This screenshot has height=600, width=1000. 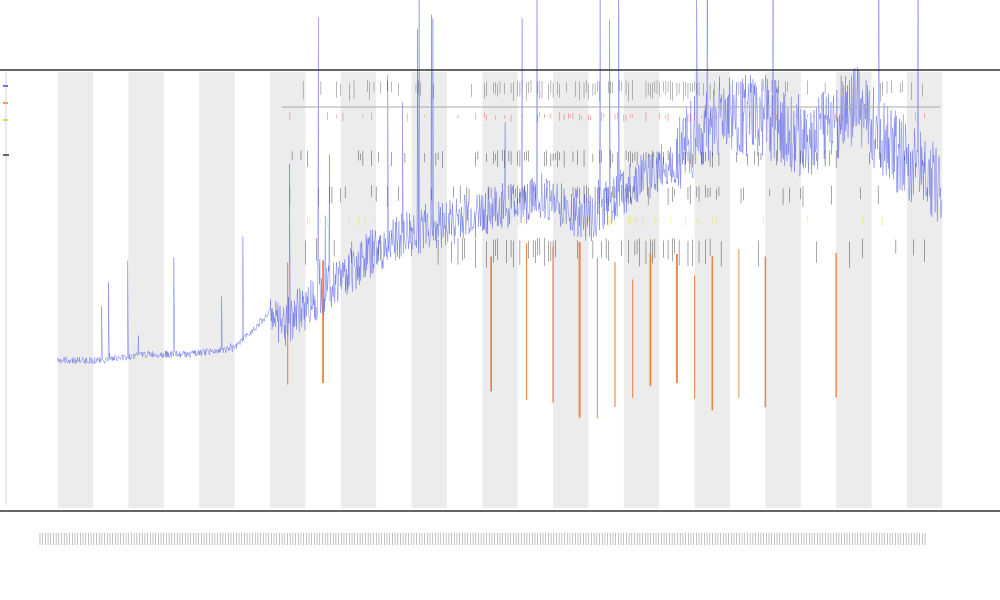 I want to click on legend, so click(x=6, y=120).